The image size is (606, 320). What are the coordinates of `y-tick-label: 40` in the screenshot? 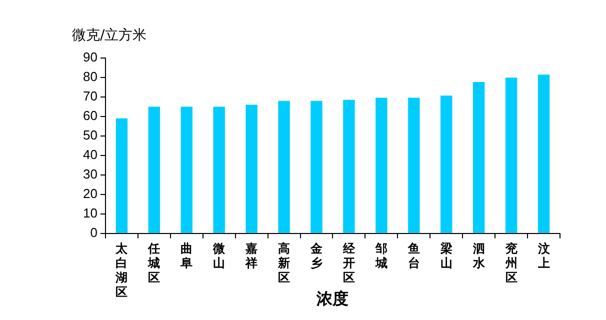 It's located at (90, 154).